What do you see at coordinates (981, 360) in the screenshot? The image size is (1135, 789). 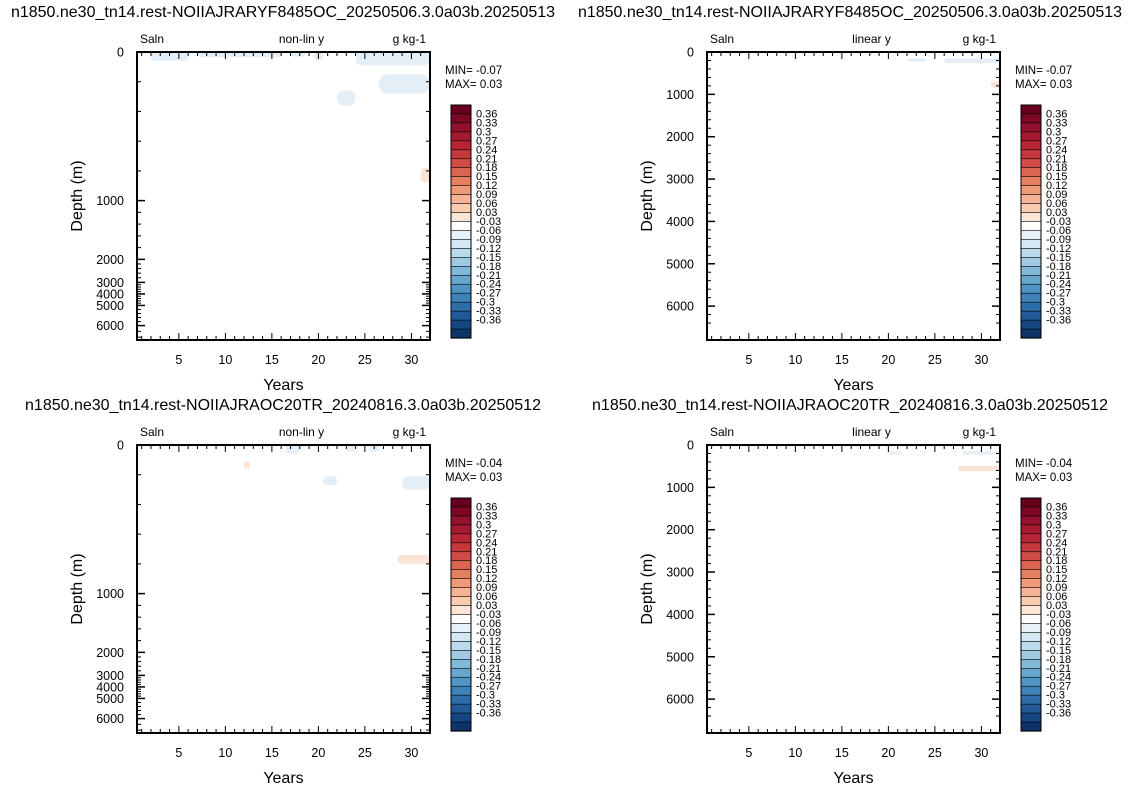 I see `x-tick-label: 30` at bounding box center [981, 360].